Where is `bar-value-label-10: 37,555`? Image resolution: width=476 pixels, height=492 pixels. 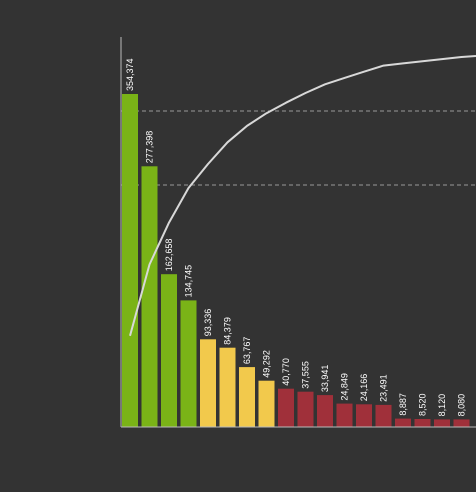 bar-value-label-10: 37,555 is located at coordinates (306, 375).